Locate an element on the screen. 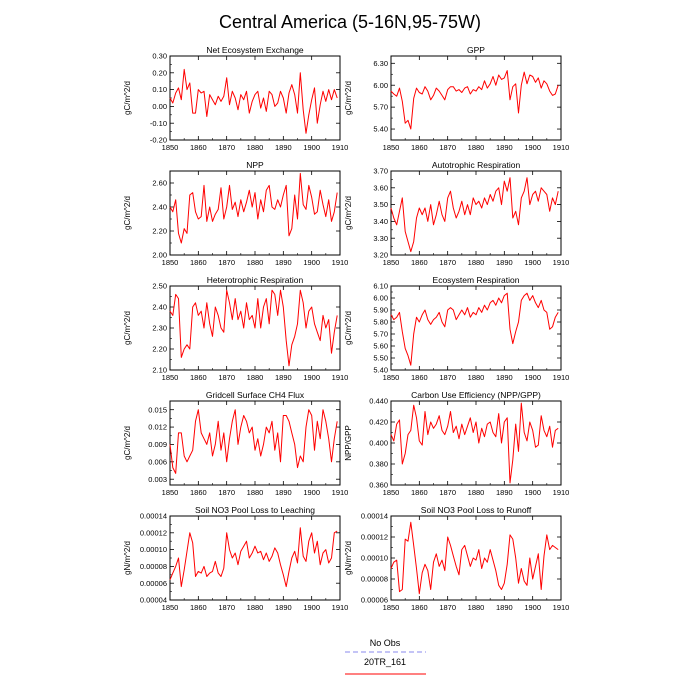 This screenshot has height=700, width=700. y-tick-label: -0.10 is located at coordinates (158, 123).